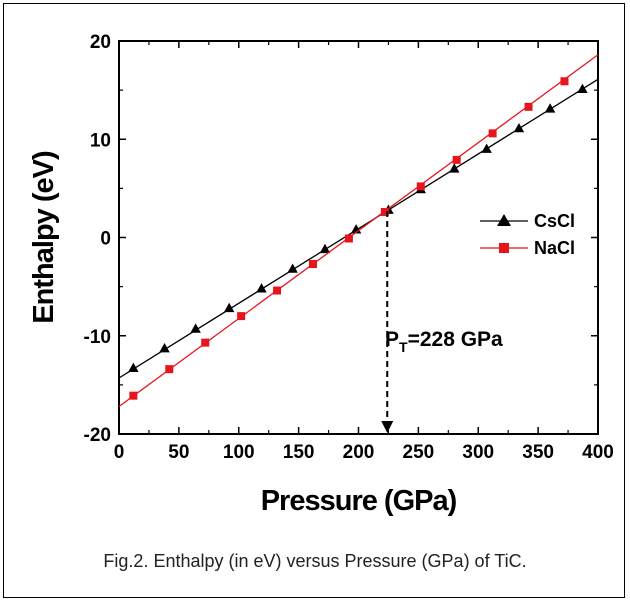  What do you see at coordinates (105, 239) in the screenshot?
I see `y-tick-label: 0` at bounding box center [105, 239].